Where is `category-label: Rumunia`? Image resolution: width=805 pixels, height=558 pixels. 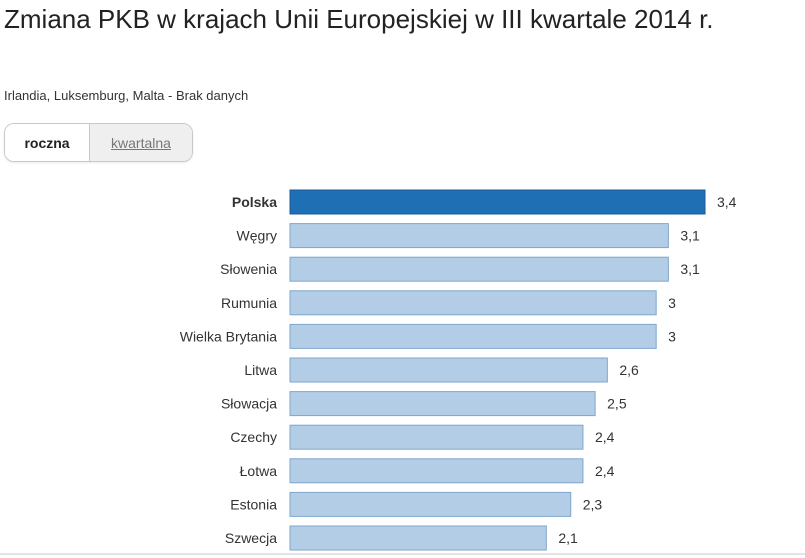 category-label: Rumunia is located at coordinates (249, 303).